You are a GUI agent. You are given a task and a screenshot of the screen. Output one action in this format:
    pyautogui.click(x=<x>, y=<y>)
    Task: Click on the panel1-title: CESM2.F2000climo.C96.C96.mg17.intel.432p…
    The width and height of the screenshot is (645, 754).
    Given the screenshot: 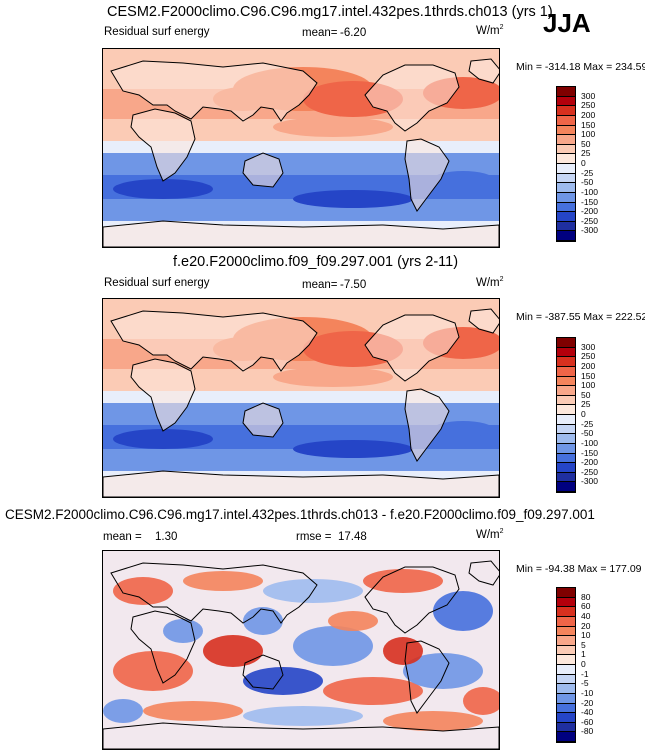 What is the action you would take?
    pyautogui.click(x=330, y=12)
    